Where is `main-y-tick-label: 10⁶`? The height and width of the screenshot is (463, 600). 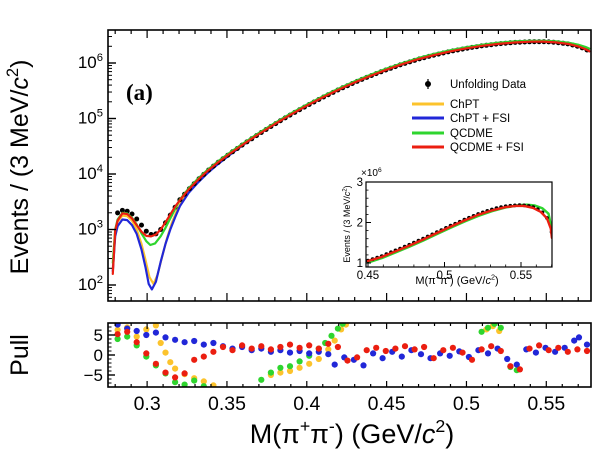
main-y-tick-label: 10⁶ is located at coordinates (90, 62).